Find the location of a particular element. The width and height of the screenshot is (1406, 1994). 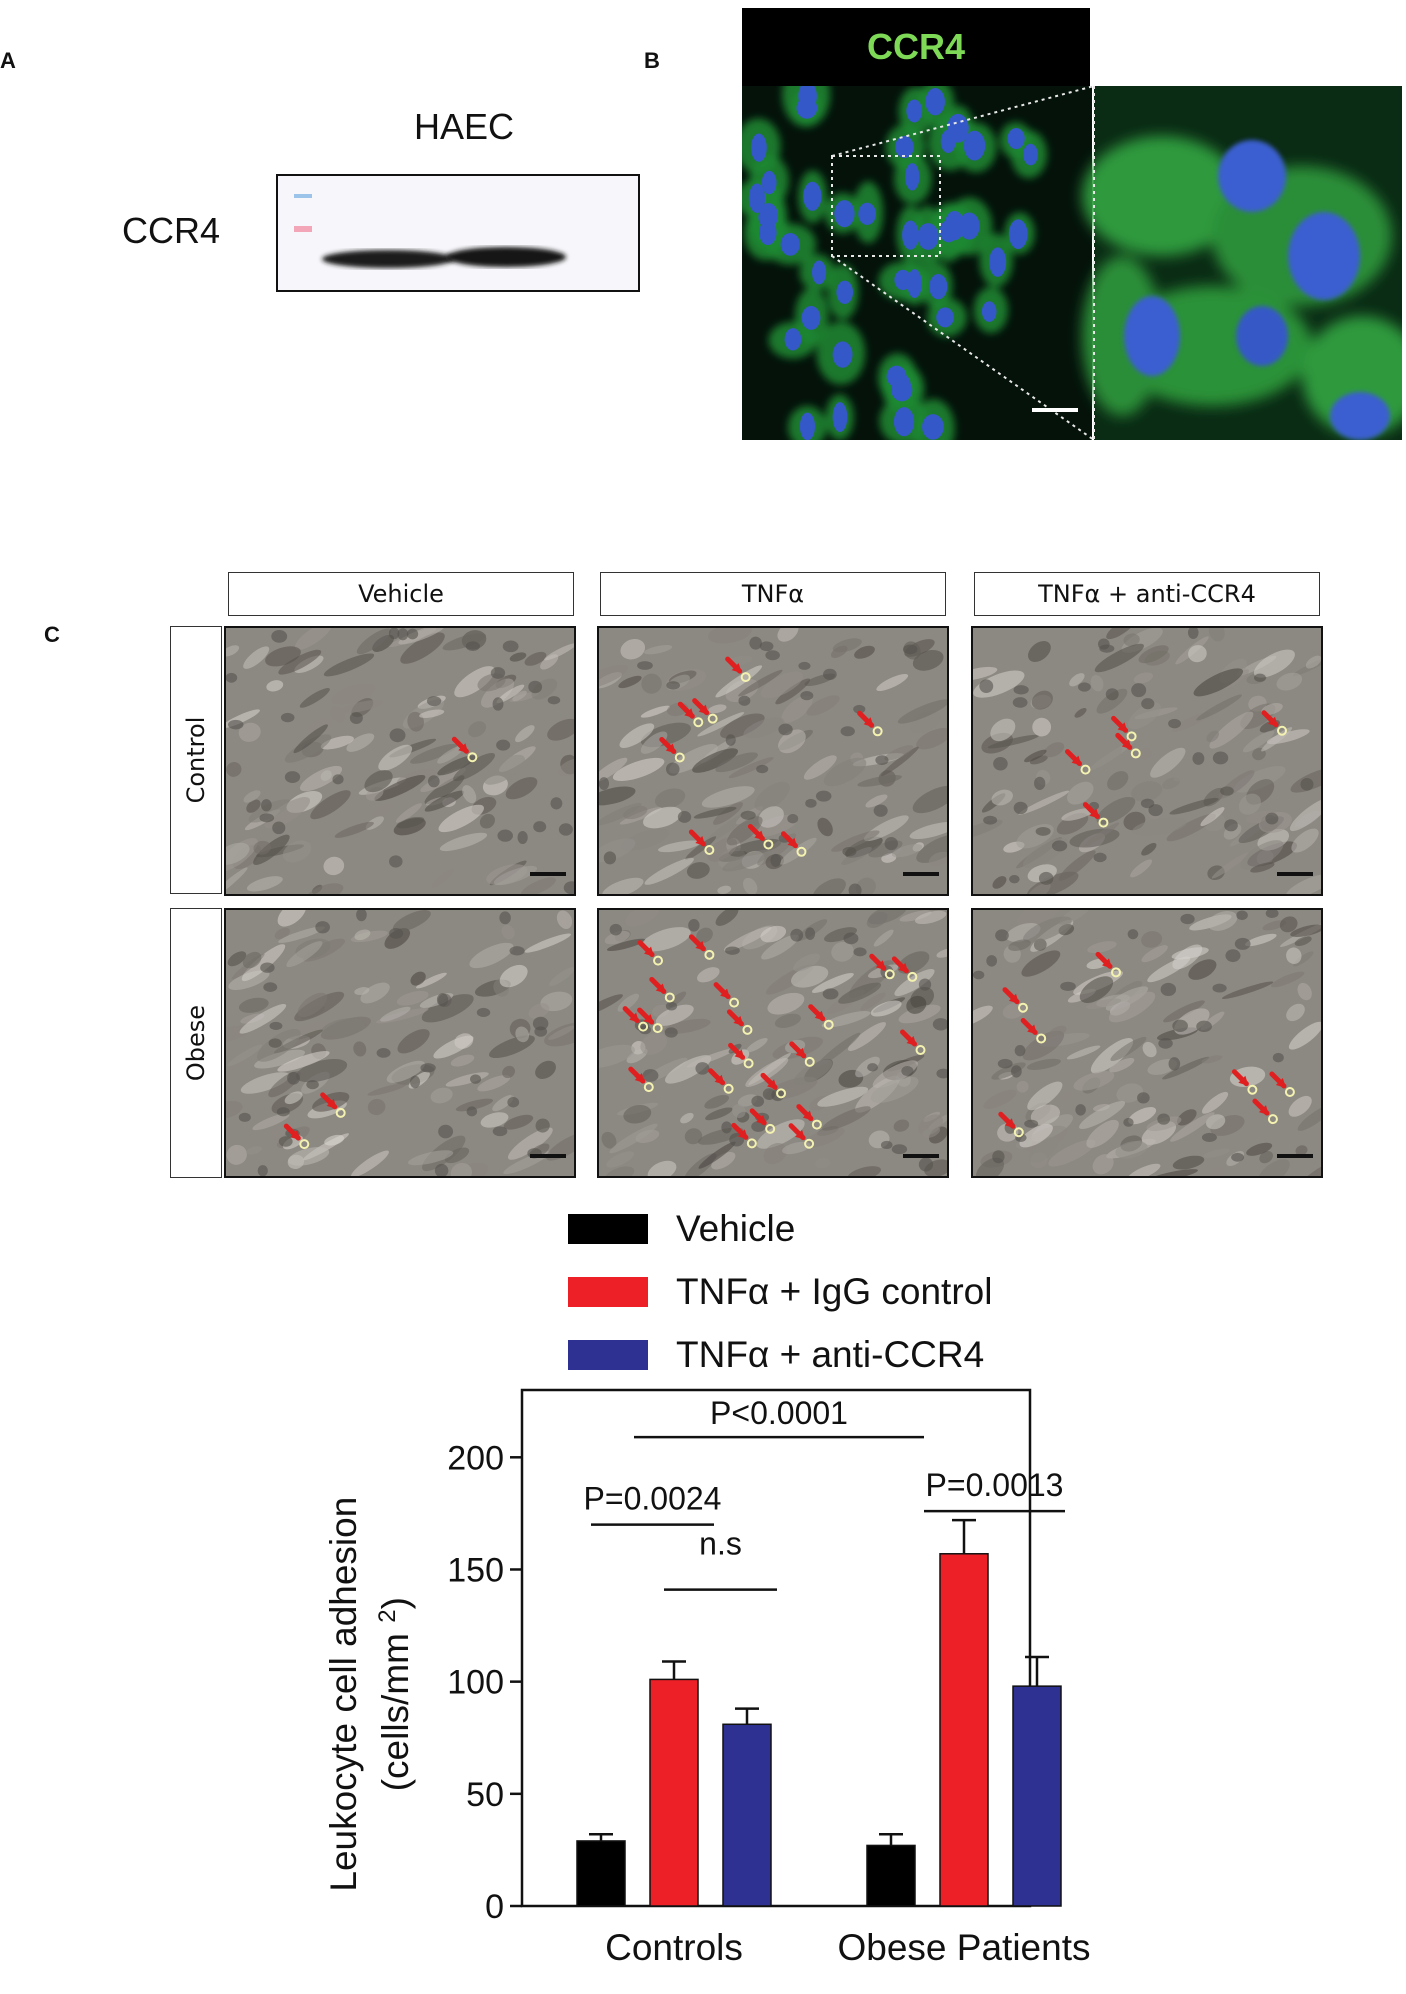

row-header-obese: Obese is located at coordinates (196, 1043).